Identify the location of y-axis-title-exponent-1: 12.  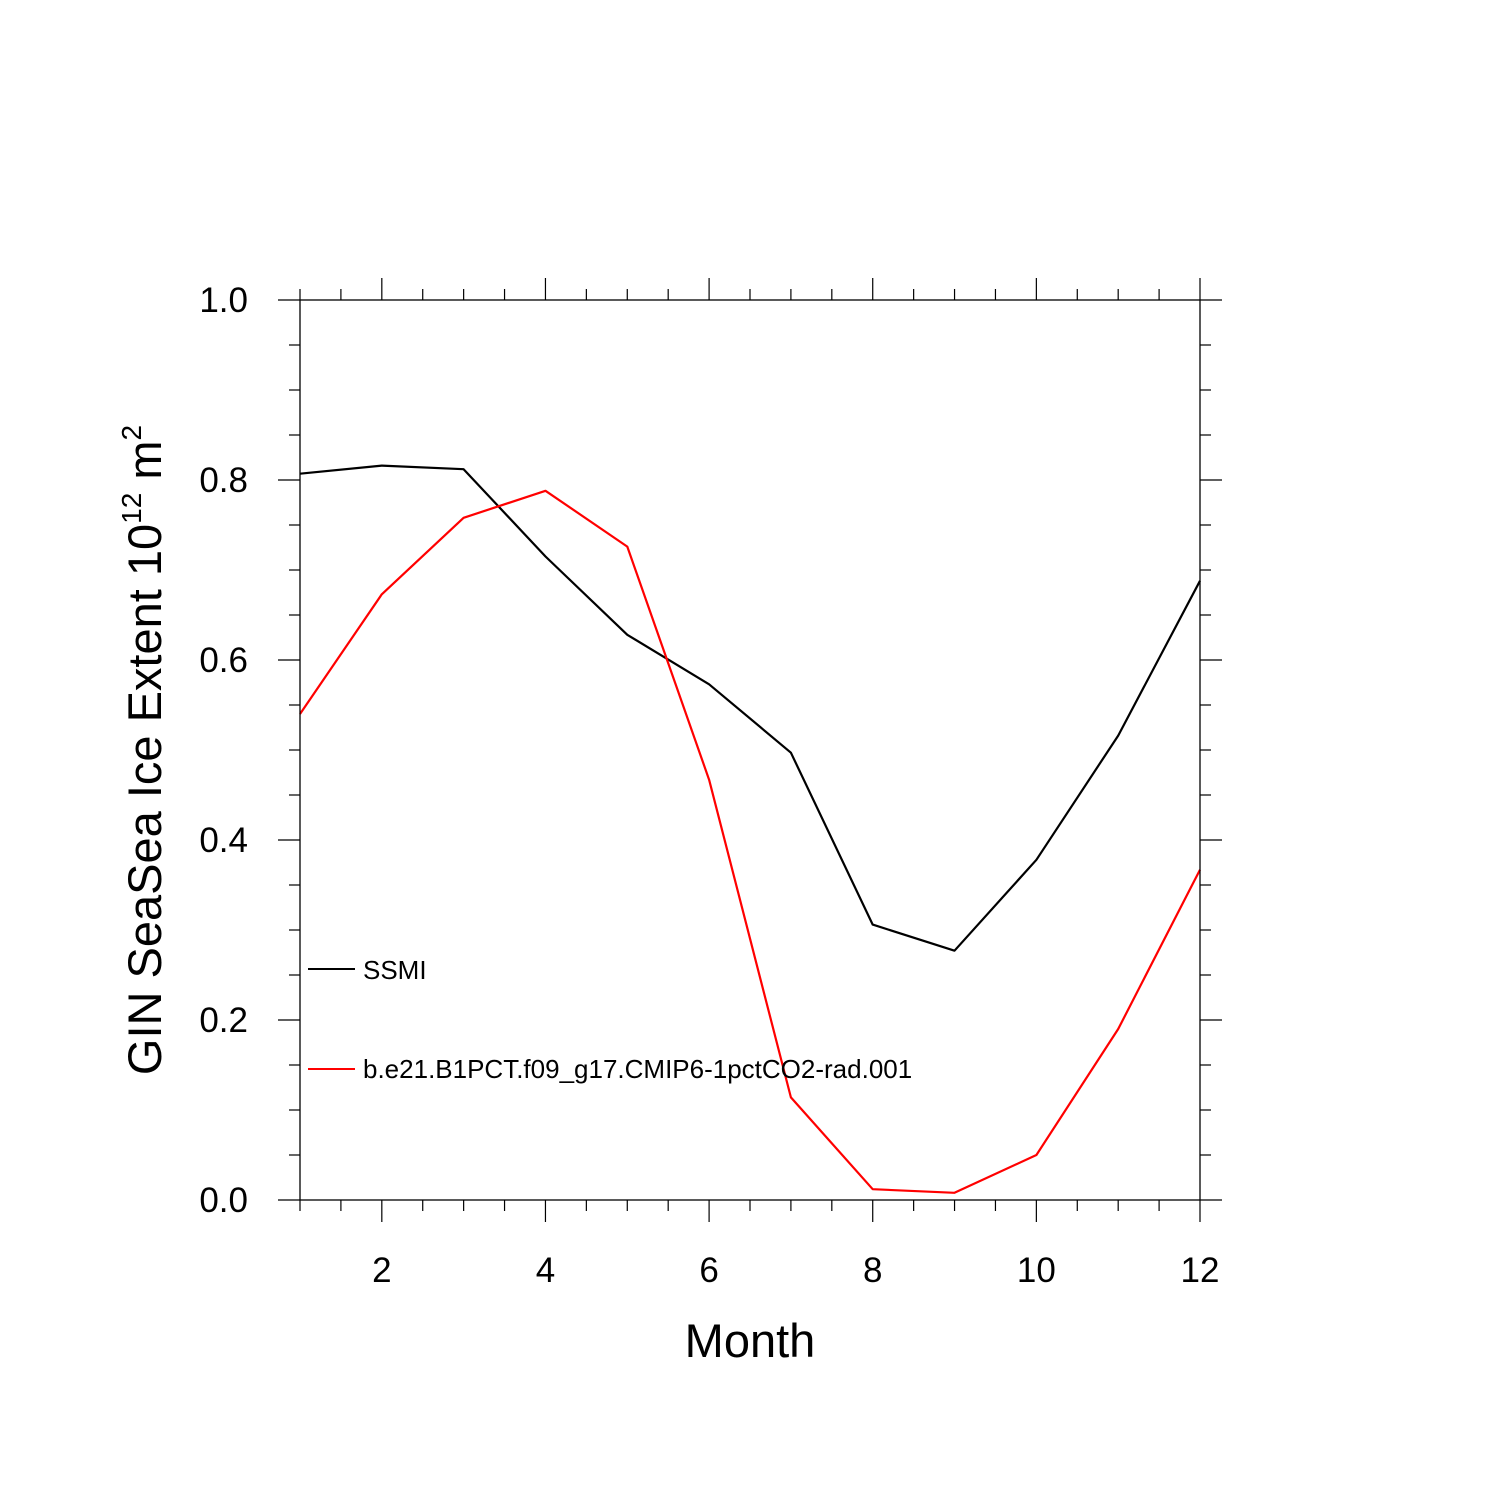
(131, 508).